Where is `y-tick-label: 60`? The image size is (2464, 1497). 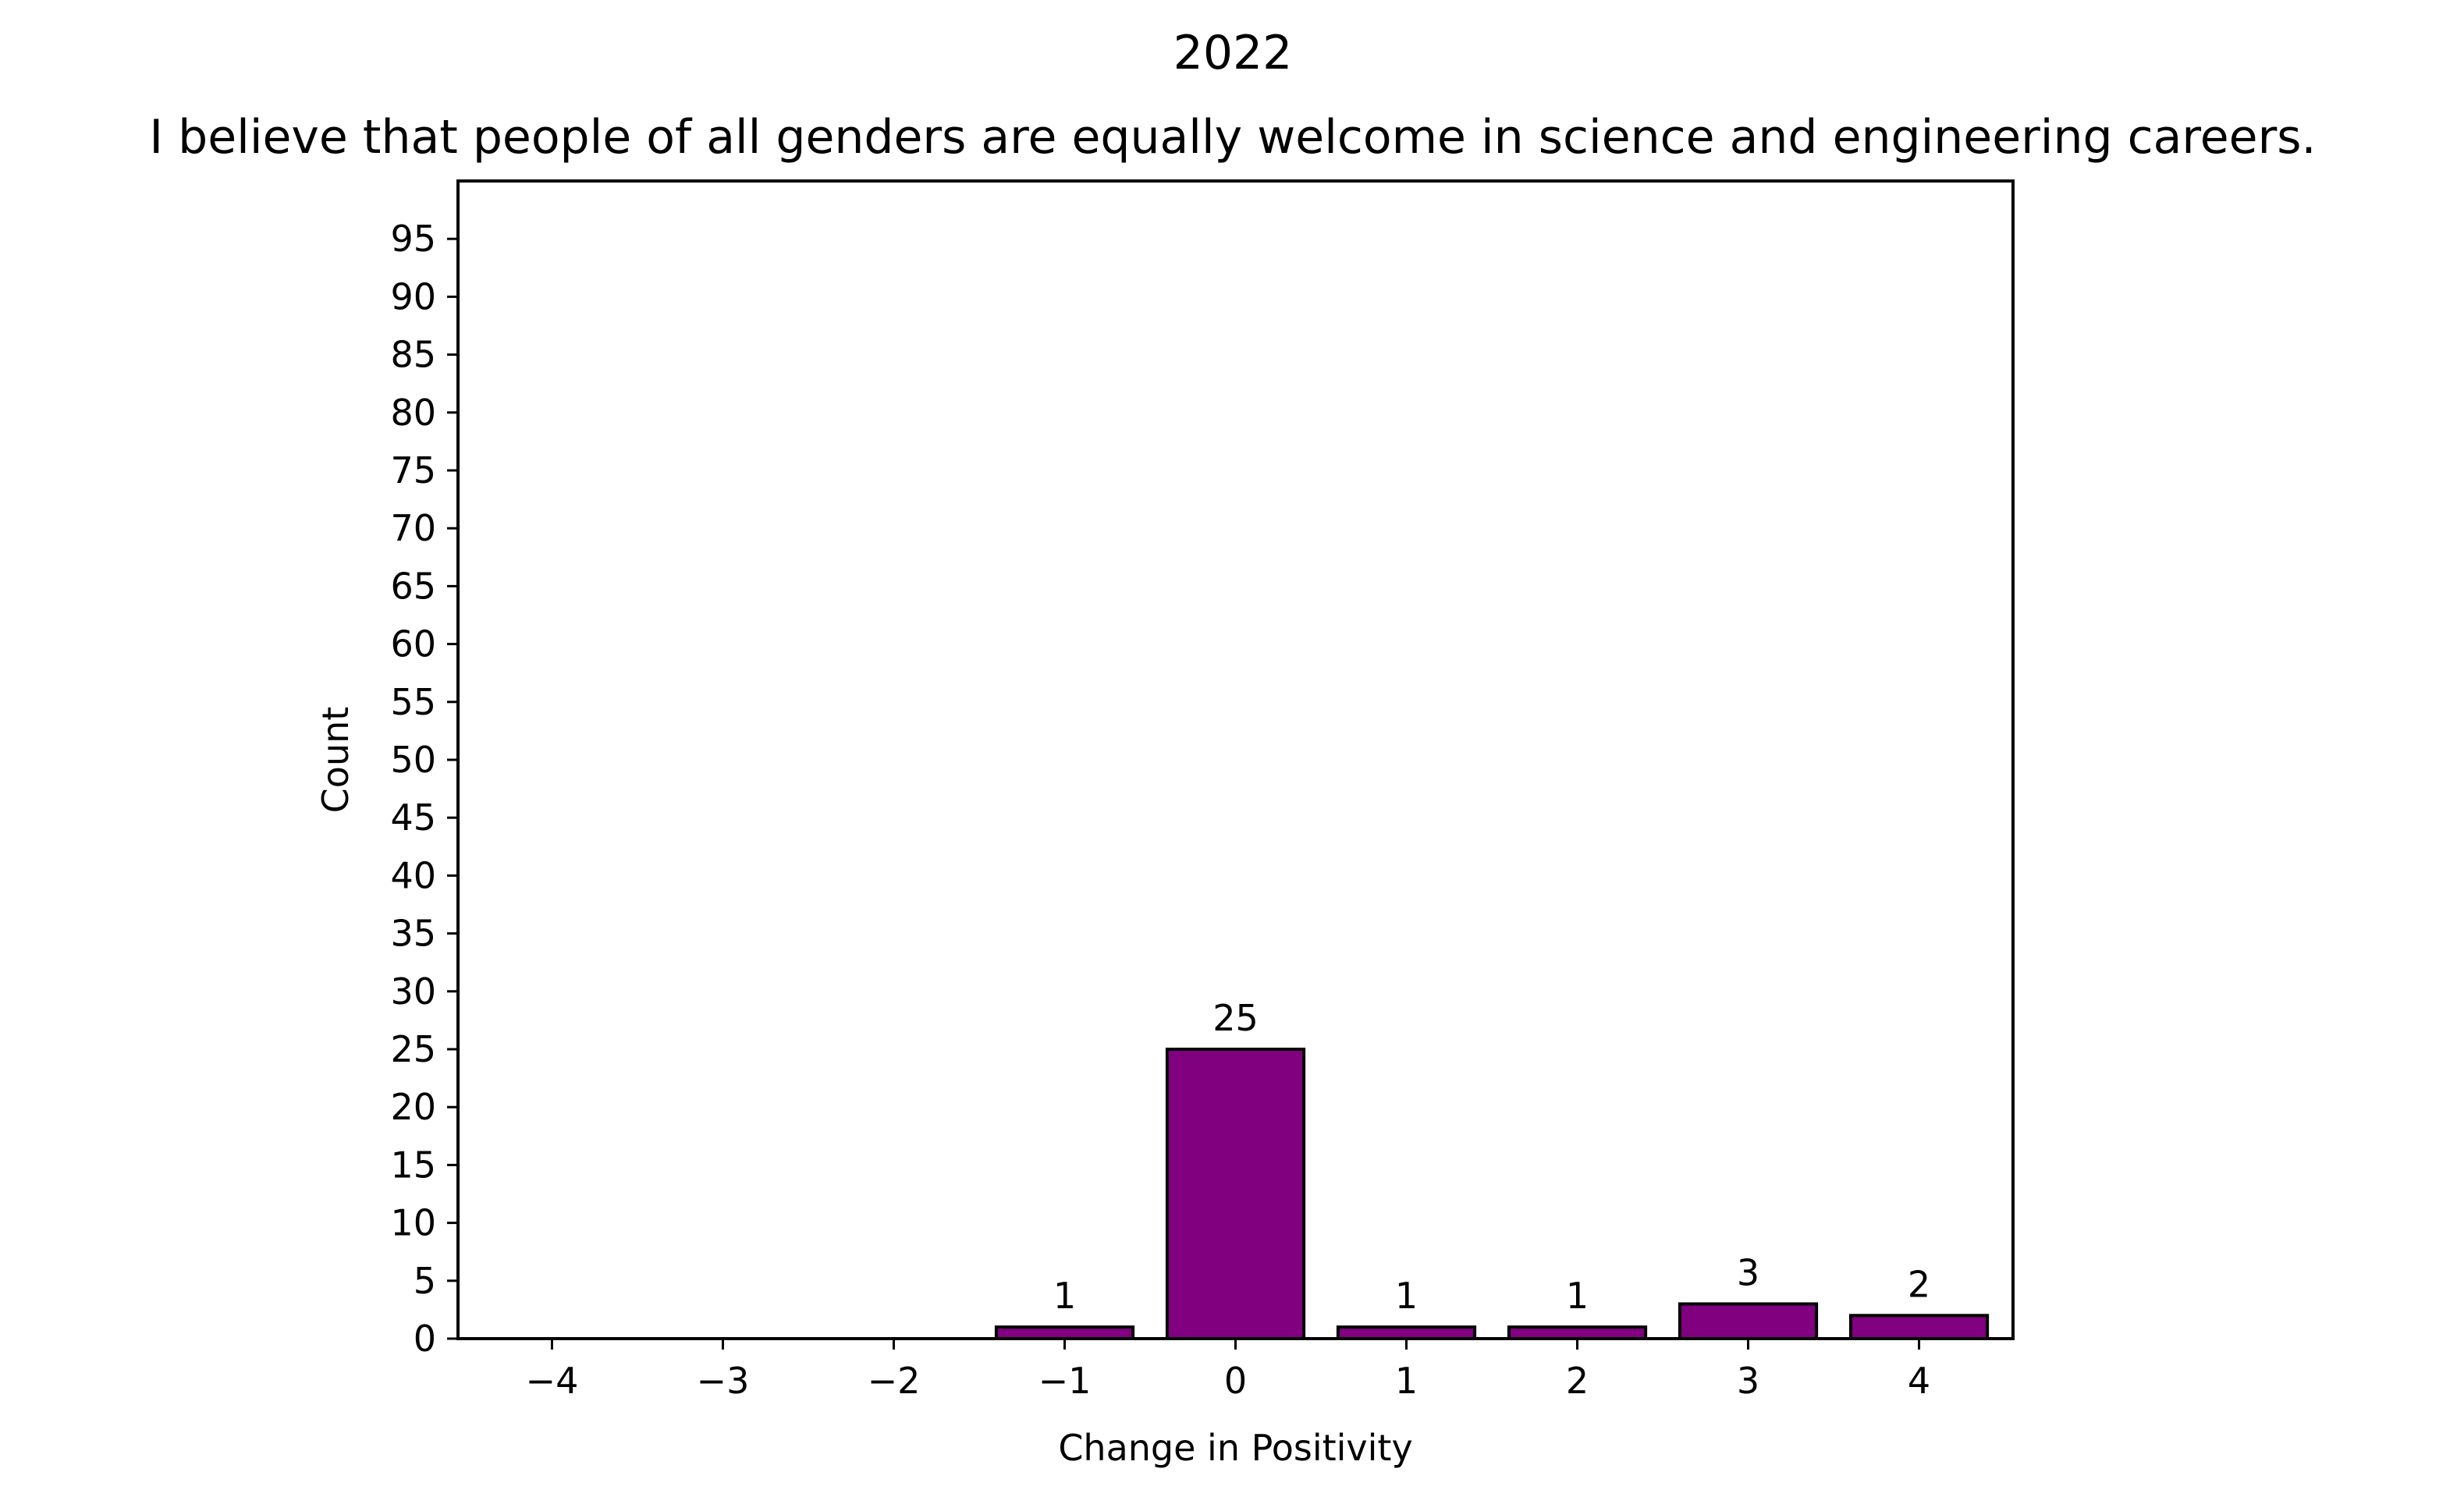
y-tick-label: 60 is located at coordinates (413, 644).